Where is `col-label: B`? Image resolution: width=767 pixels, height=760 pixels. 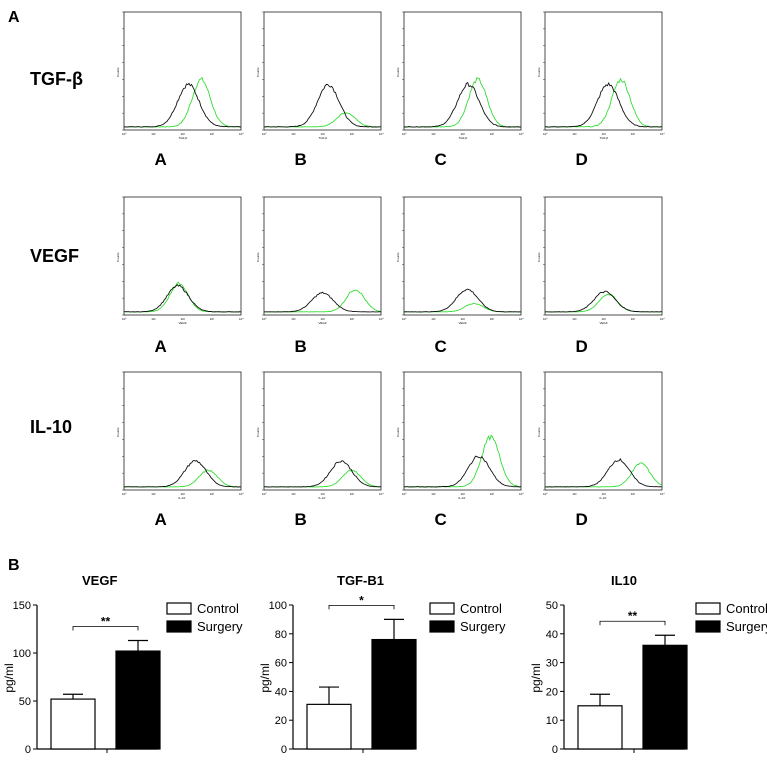 col-label: B is located at coordinates (301, 346).